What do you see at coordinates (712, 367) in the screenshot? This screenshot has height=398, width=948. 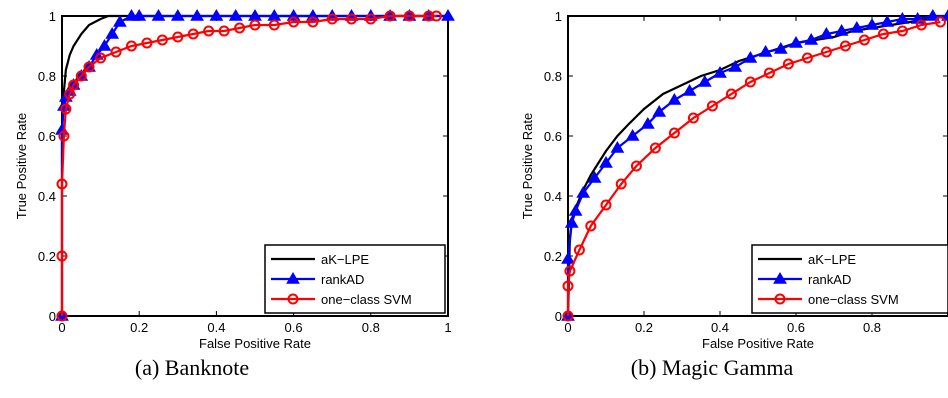 I see `subfigure-caption: (b) Magic Gamma` at bounding box center [712, 367].